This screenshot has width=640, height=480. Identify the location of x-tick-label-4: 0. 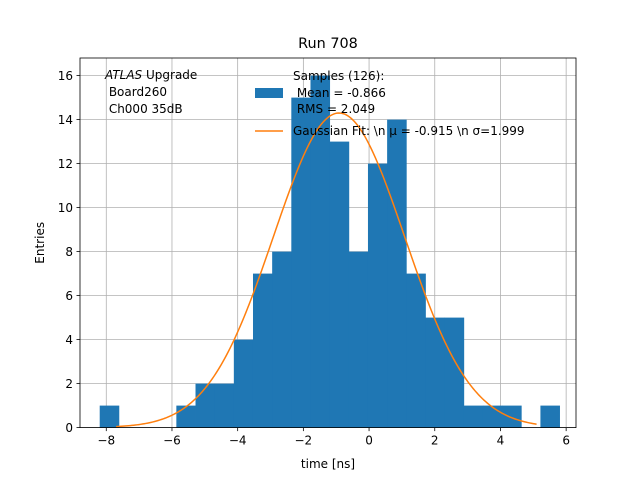
(369, 441).